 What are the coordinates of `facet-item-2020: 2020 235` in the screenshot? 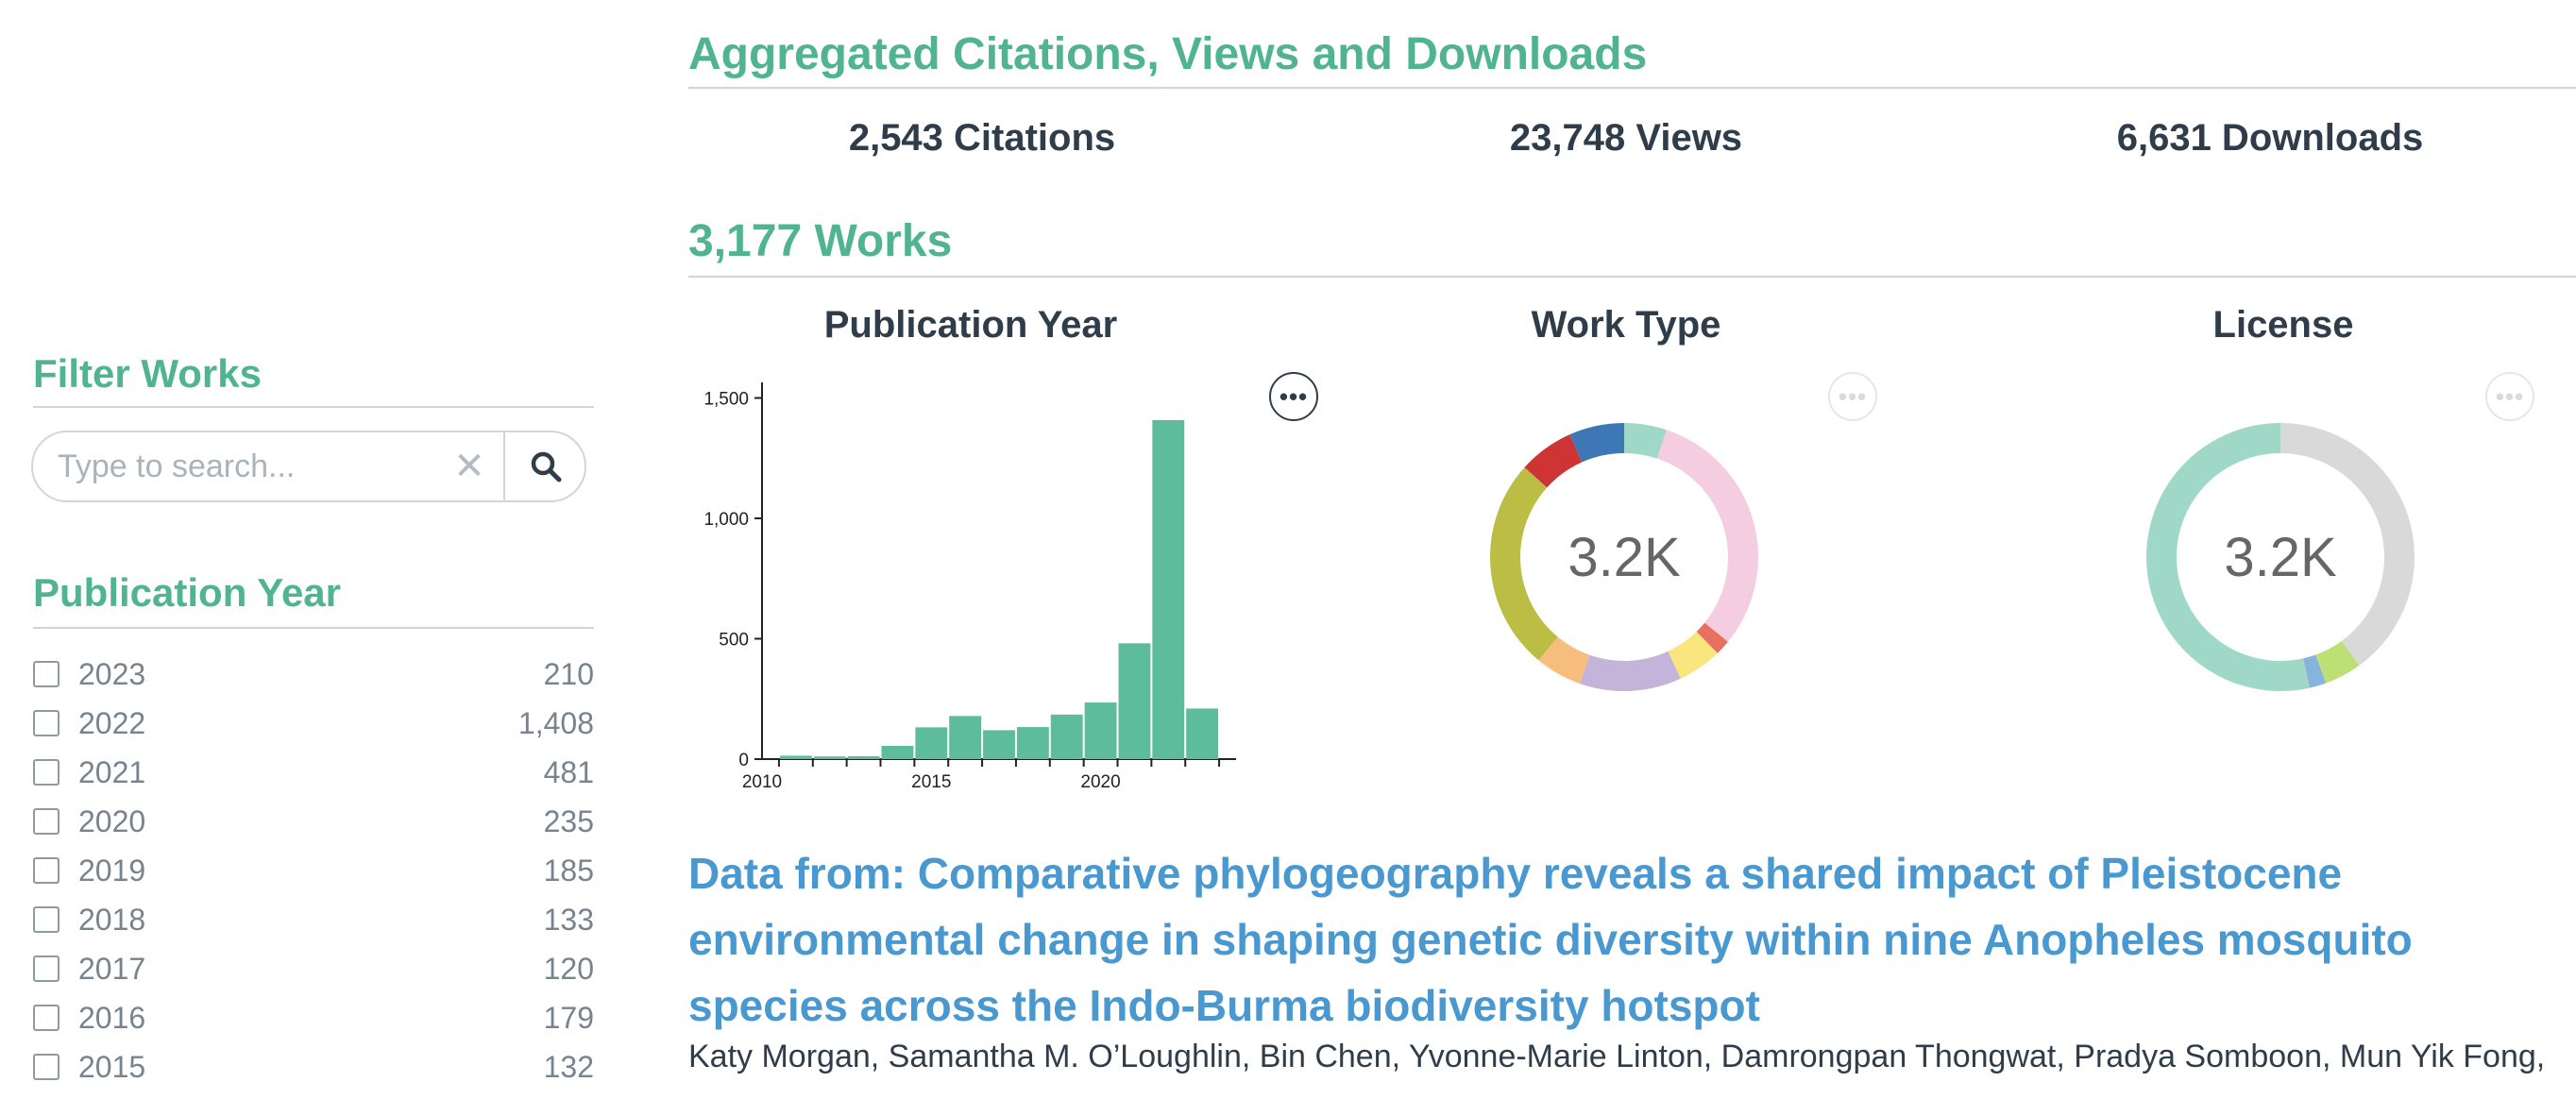 It's located at (313, 823).